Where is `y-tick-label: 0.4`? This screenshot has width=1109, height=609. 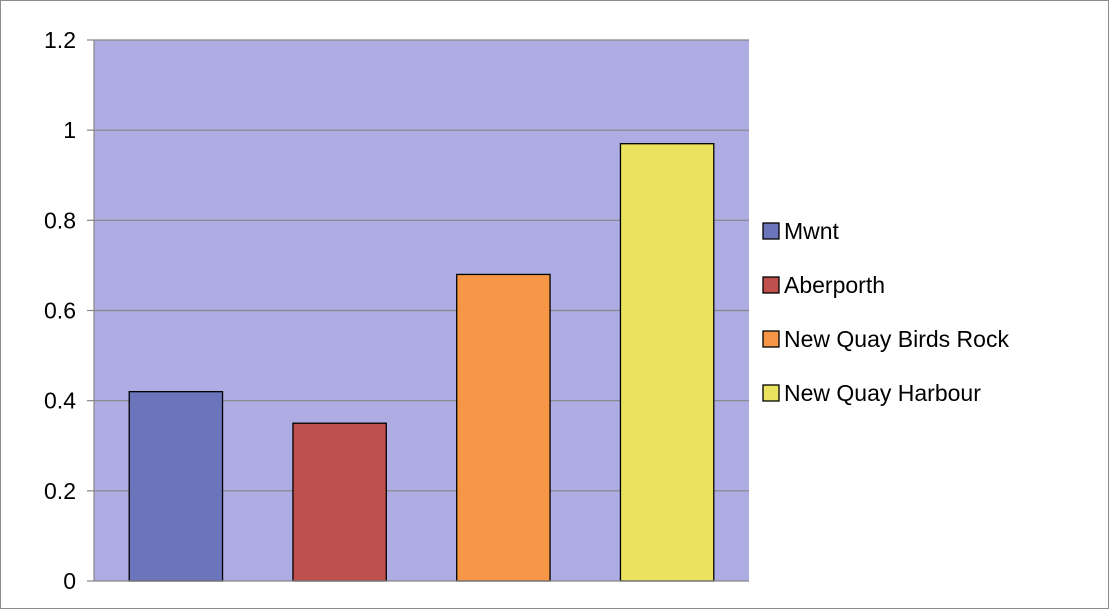
y-tick-label: 0.4 is located at coordinates (60, 401).